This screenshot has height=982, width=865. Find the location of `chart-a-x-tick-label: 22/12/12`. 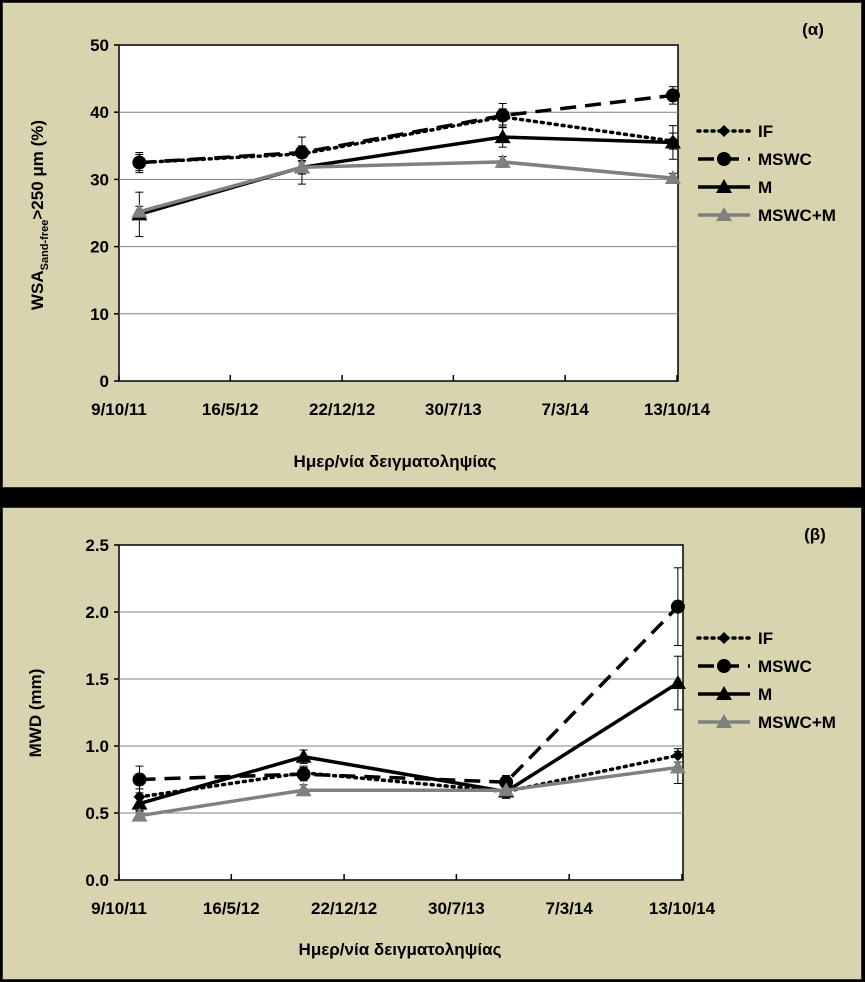

chart-a-x-tick-label: 22/12/12 is located at coordinates (342, 409).